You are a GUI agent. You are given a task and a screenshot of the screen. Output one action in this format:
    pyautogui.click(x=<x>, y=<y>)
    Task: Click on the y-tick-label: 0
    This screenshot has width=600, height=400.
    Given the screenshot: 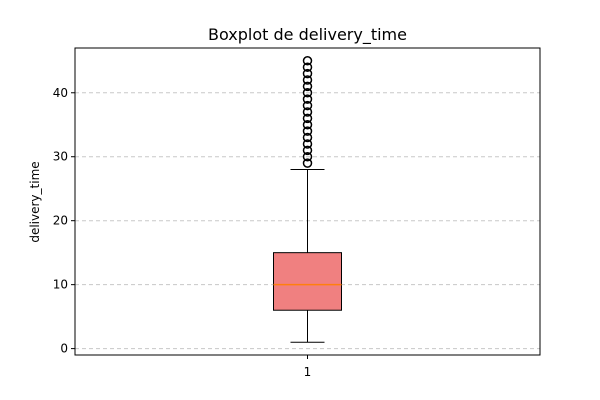 What is the action you would take?
    pyautogui.click(x=64, y=349)
    